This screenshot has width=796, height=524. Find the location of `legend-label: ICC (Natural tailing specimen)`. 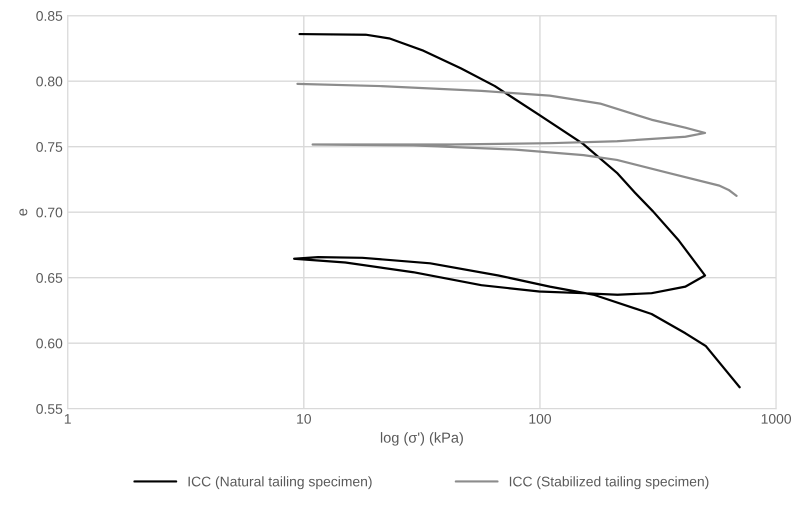

legend-label: ICC (Natural tailing specimen) is located at coordinates (280, 483).